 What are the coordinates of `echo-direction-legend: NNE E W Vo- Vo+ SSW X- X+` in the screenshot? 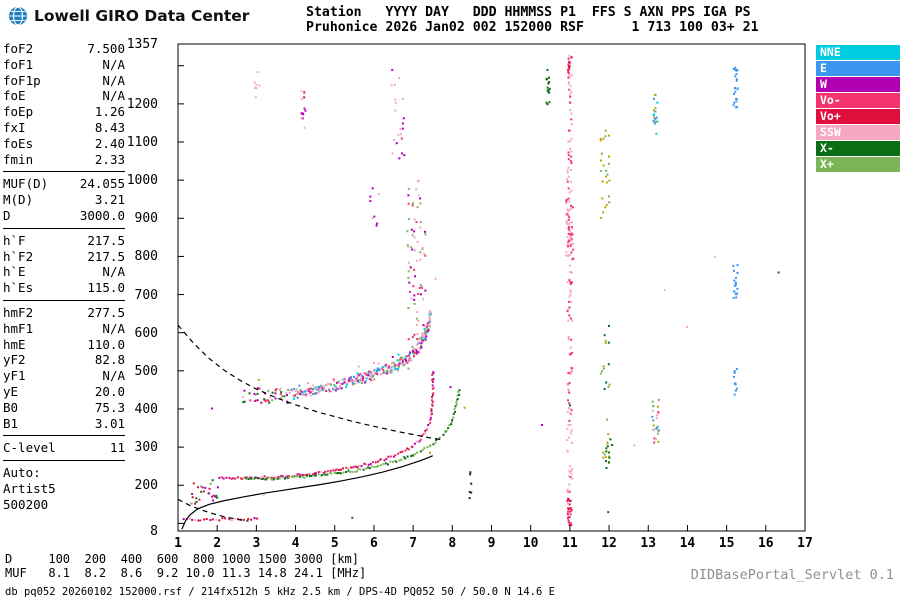 It's located at (858, 109).